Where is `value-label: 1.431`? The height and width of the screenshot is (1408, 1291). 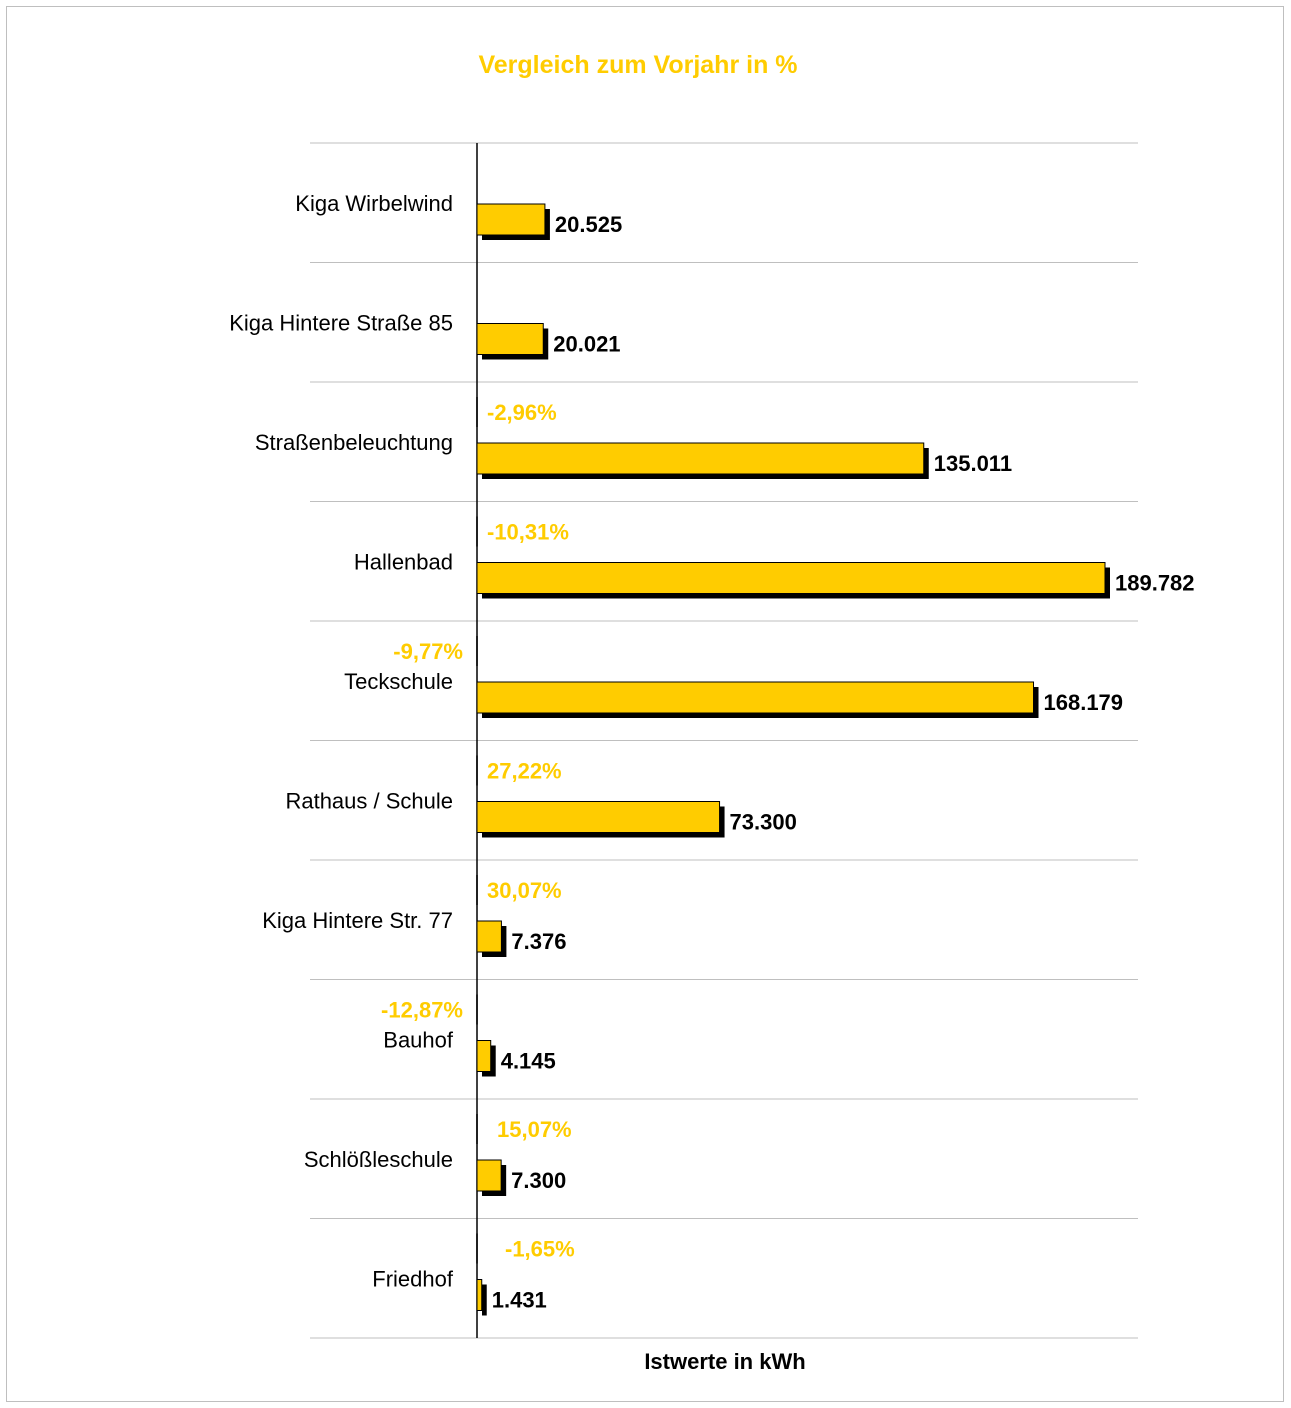 value-label: 1.431 is located at coordinates (519, 1300).